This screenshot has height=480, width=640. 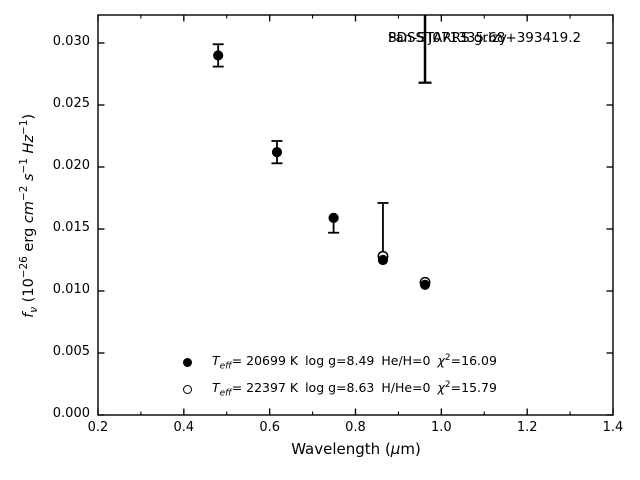 I want to click on y-tick-label: 0.020, so click(x=71, y=165).